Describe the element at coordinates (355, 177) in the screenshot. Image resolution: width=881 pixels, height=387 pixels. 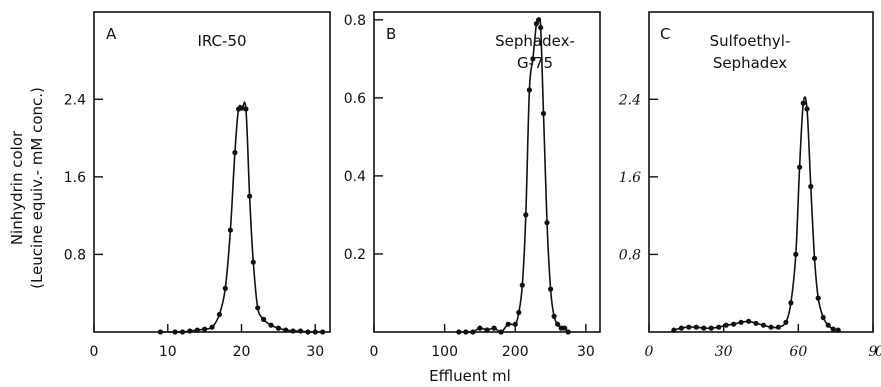
I see `y-tick-label: 0.4` at that location.